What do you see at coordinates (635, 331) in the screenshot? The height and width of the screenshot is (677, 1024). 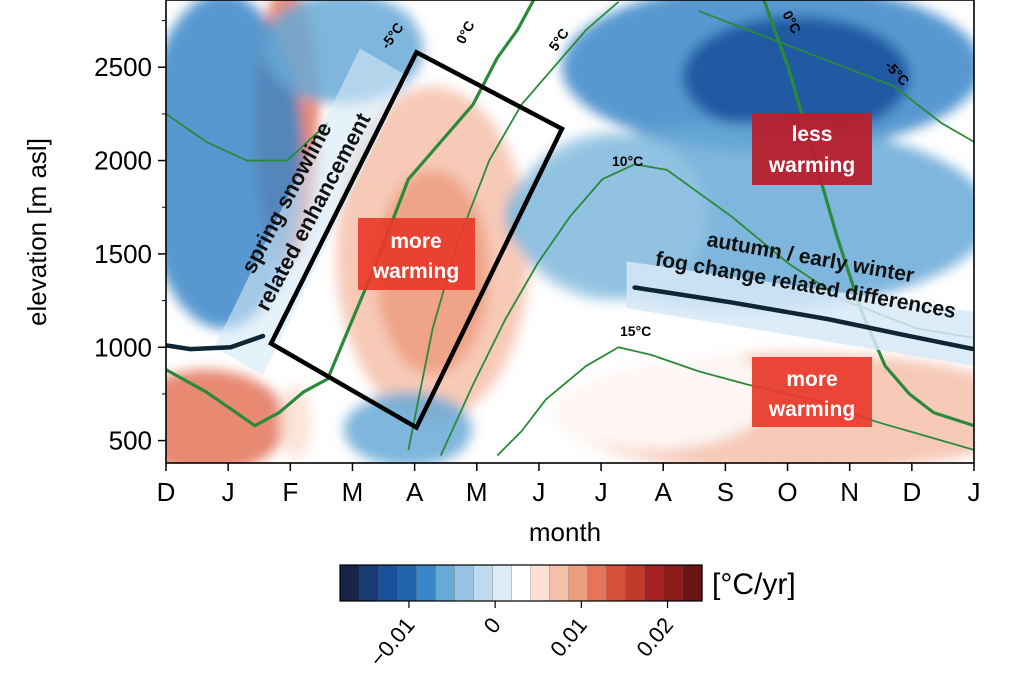 I see `isotherm-label: 15°C` at bounding box center [635, 331].